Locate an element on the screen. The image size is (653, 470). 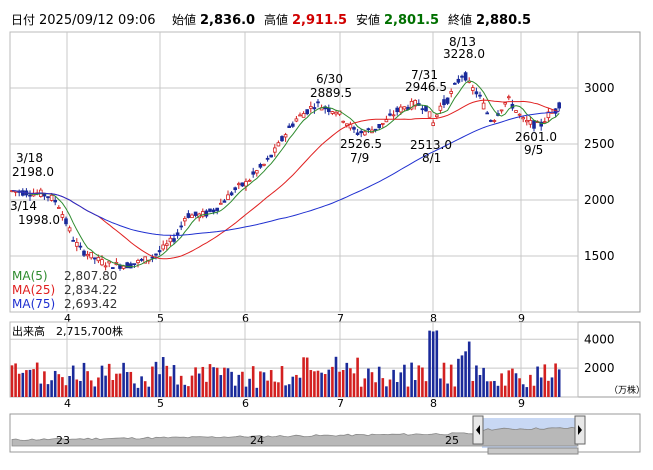
legend-name: MA(25) is located at coordinates (33, 290).